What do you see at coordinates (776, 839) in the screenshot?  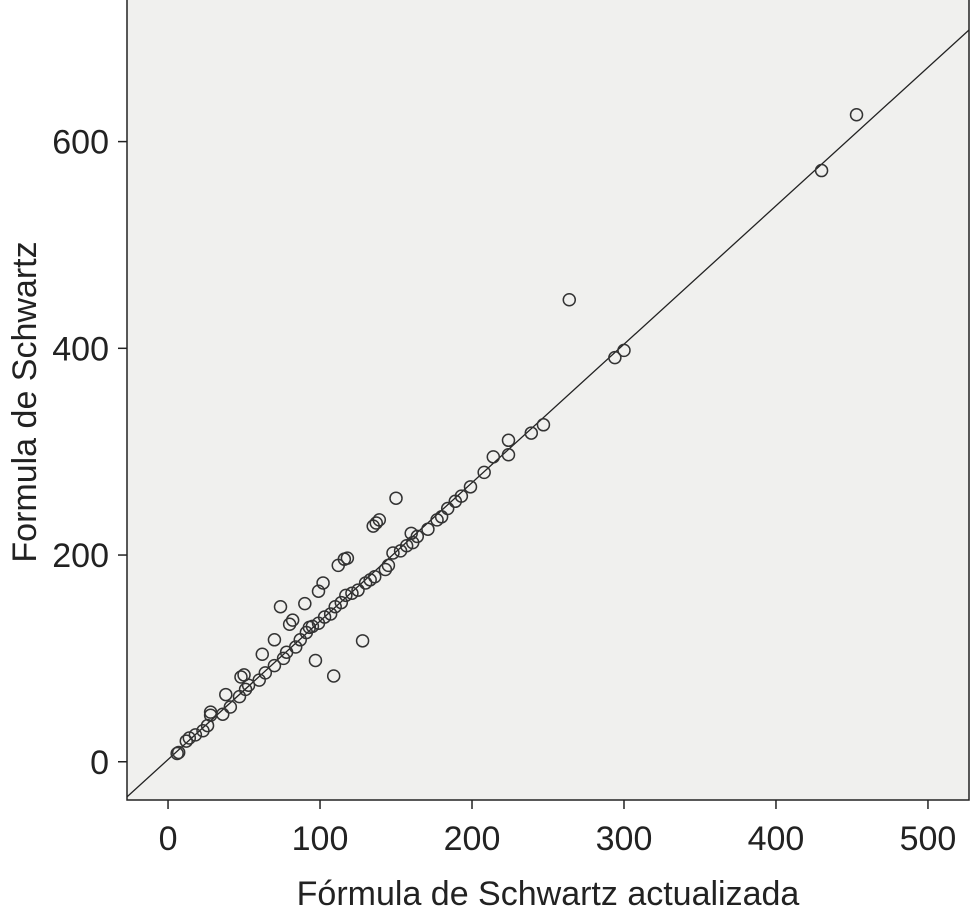 I see `x-tick-label: 400` at bounding box center [776, 839].